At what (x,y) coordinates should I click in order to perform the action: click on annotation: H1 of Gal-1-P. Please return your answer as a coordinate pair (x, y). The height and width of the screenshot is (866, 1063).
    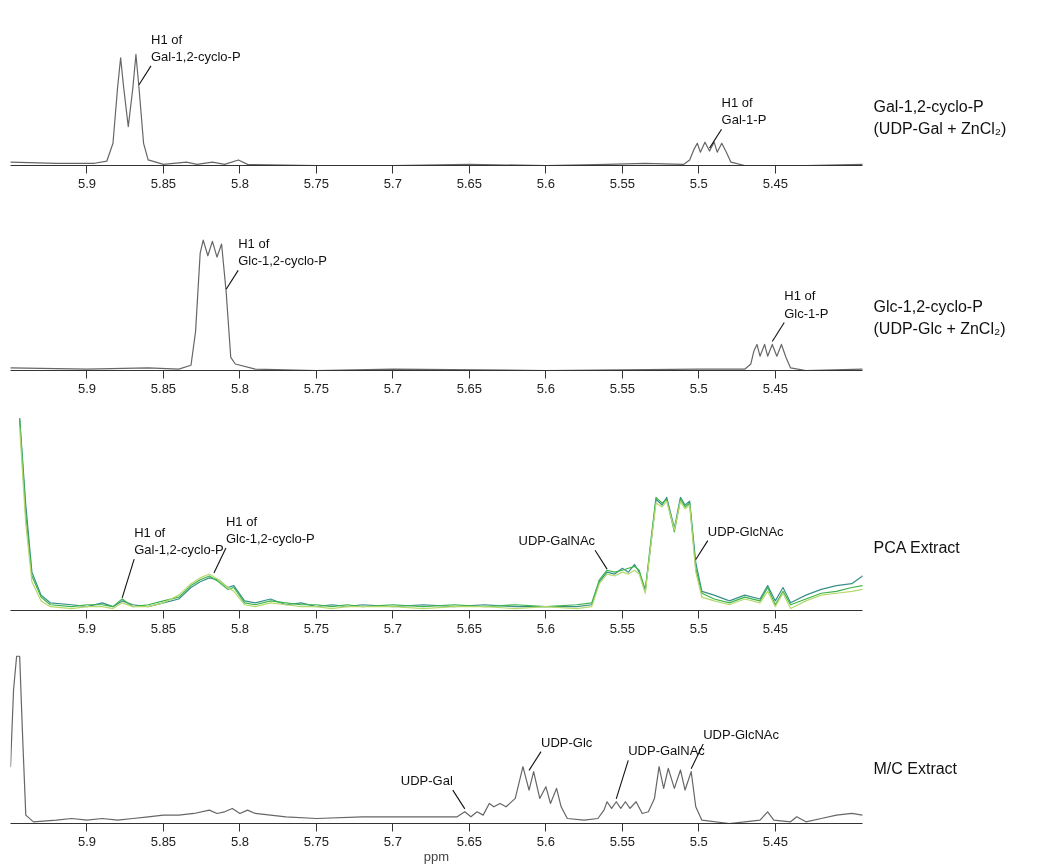
    Looking at the image, I should click on (744, 111).